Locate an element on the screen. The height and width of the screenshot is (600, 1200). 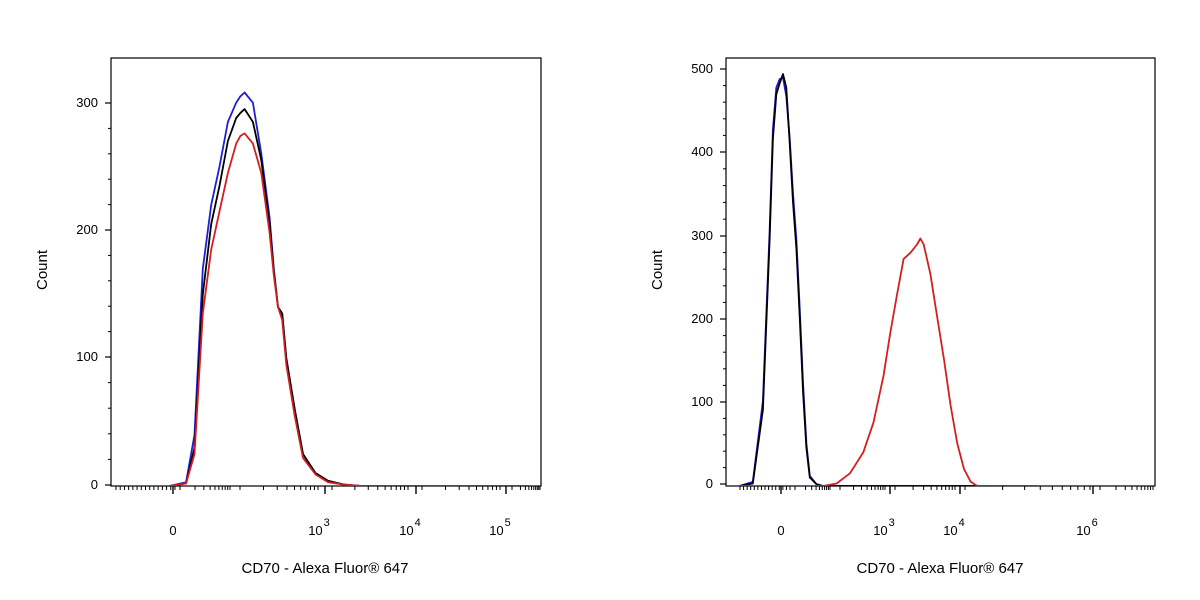
x-tick-label: 10⁶ is located at coordinates (1087, 527).